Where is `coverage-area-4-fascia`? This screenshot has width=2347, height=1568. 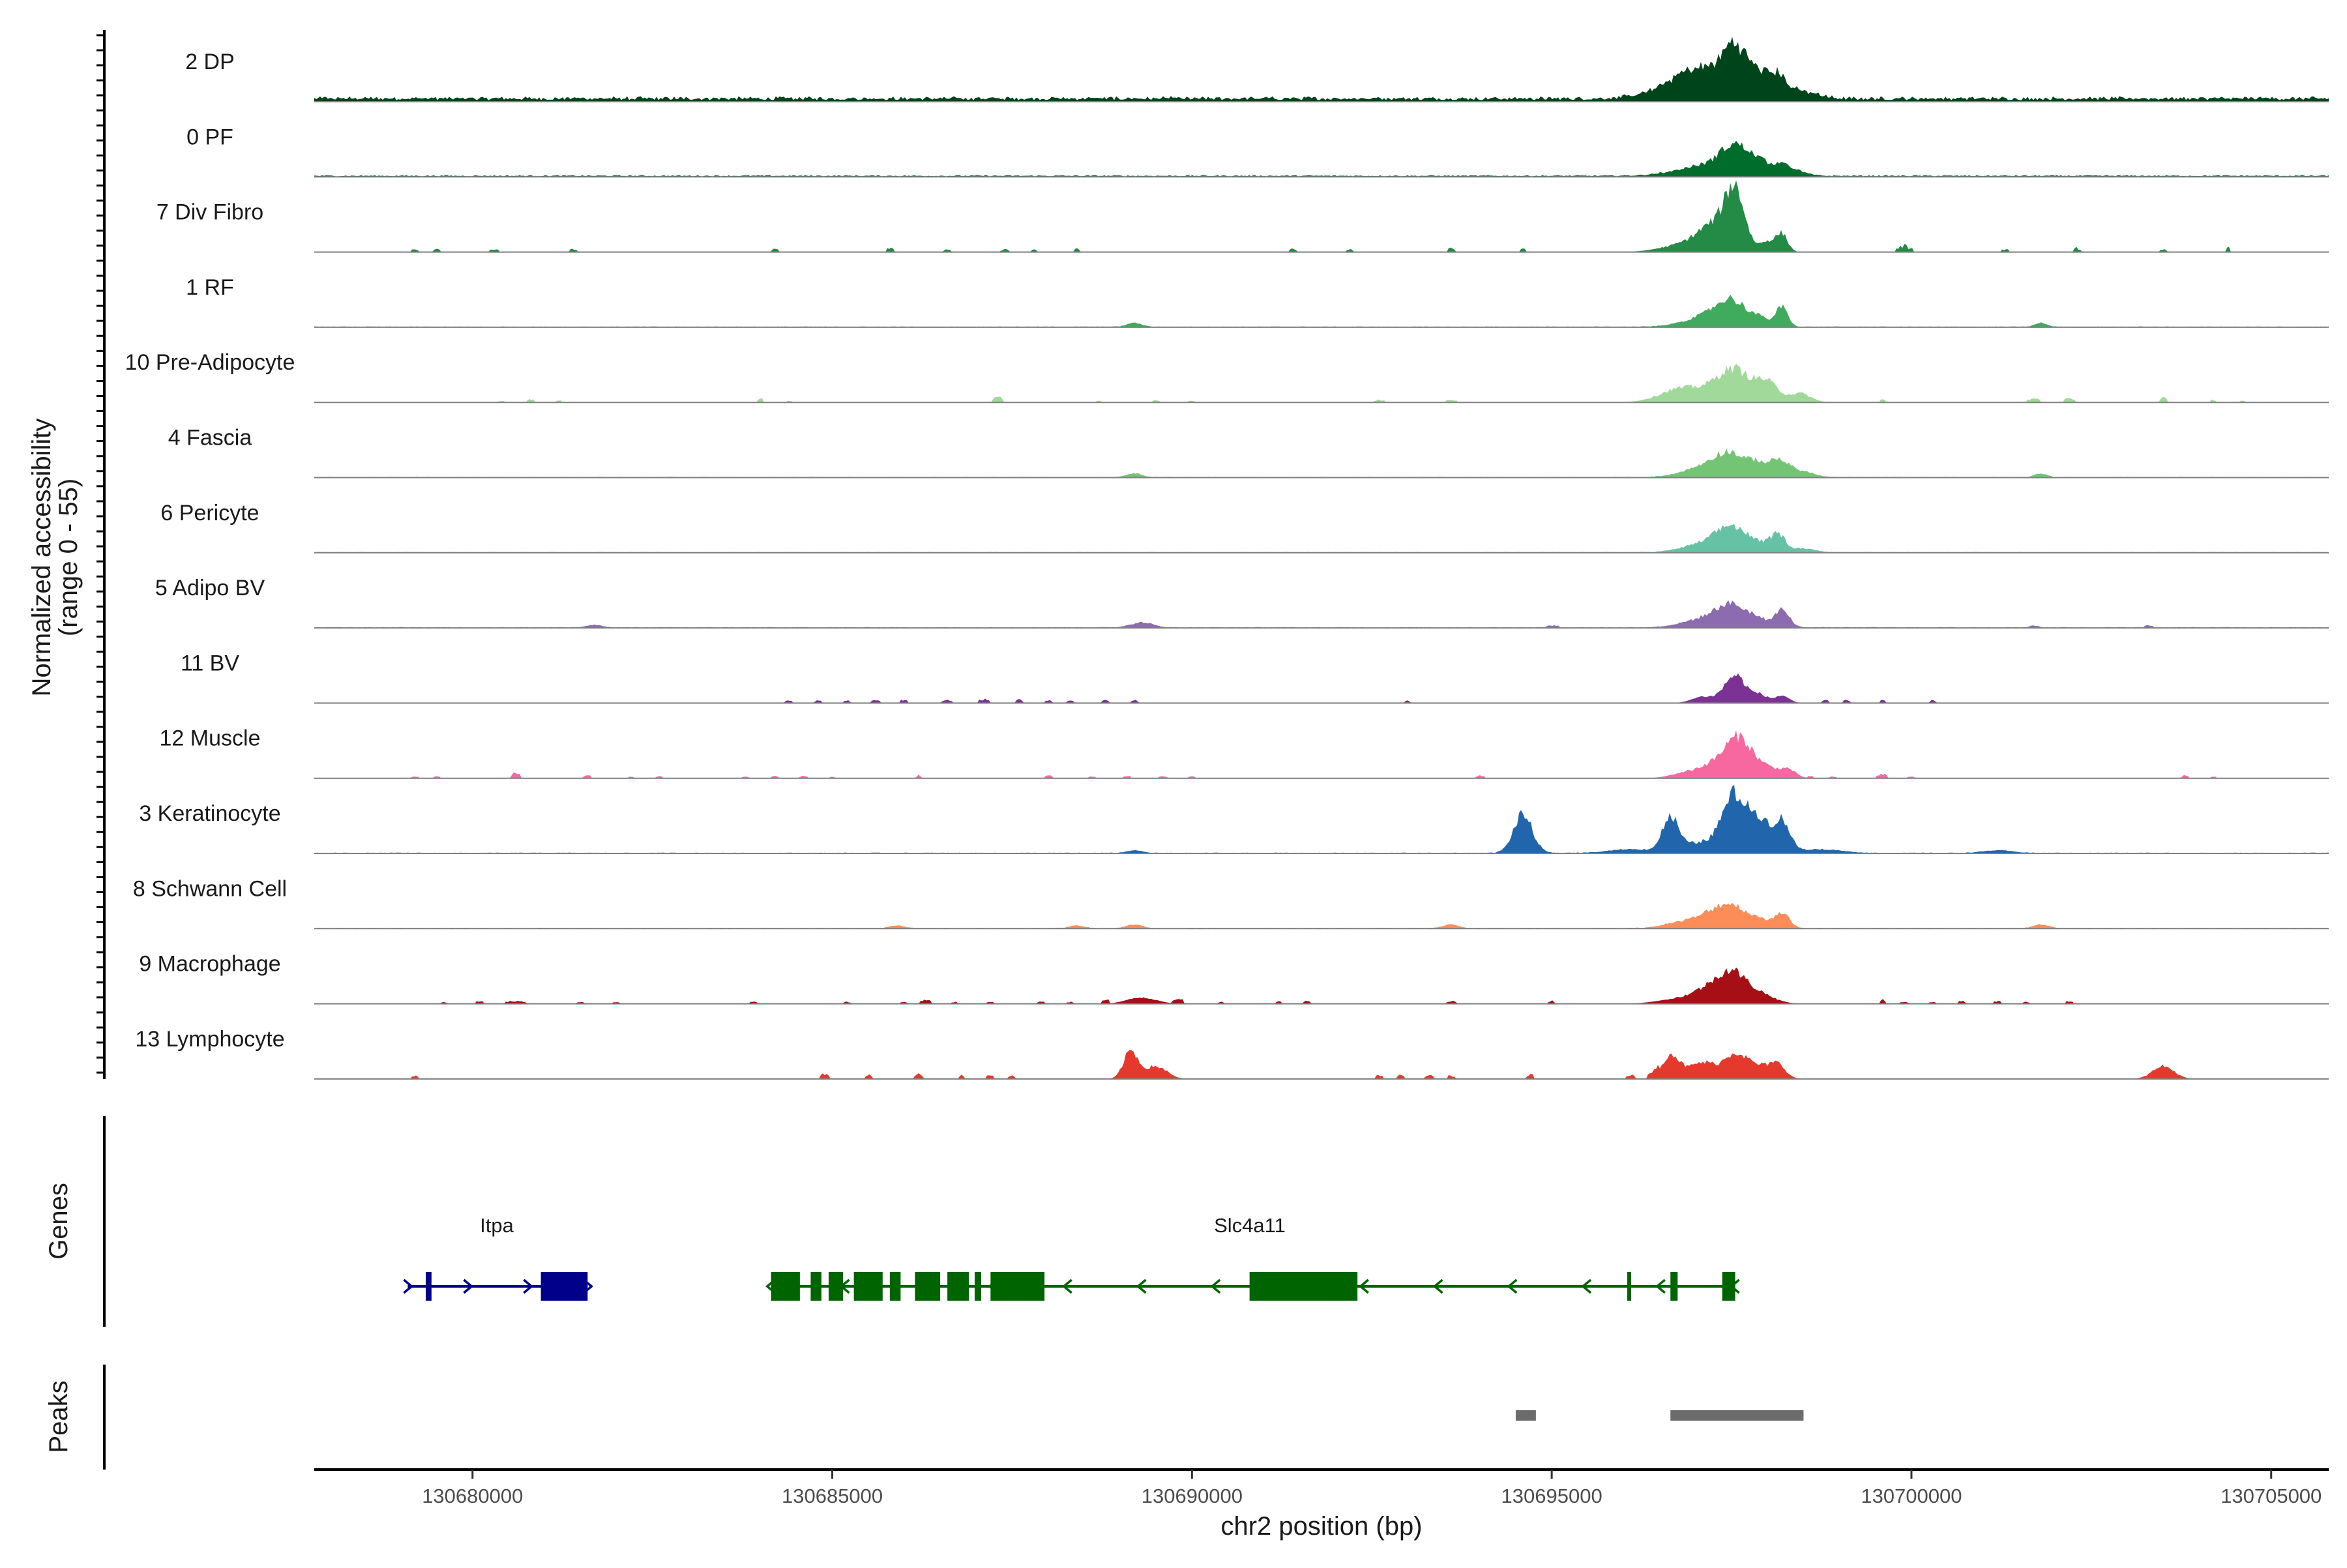
coverage-area-4-fascia is located at coordinates (1321, 463).